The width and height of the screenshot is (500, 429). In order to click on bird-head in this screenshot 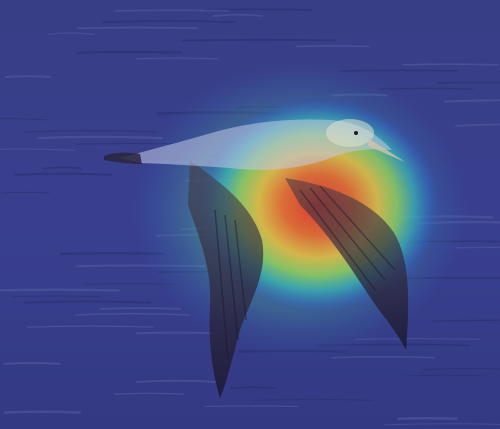, I will do `click(350, 133)`.